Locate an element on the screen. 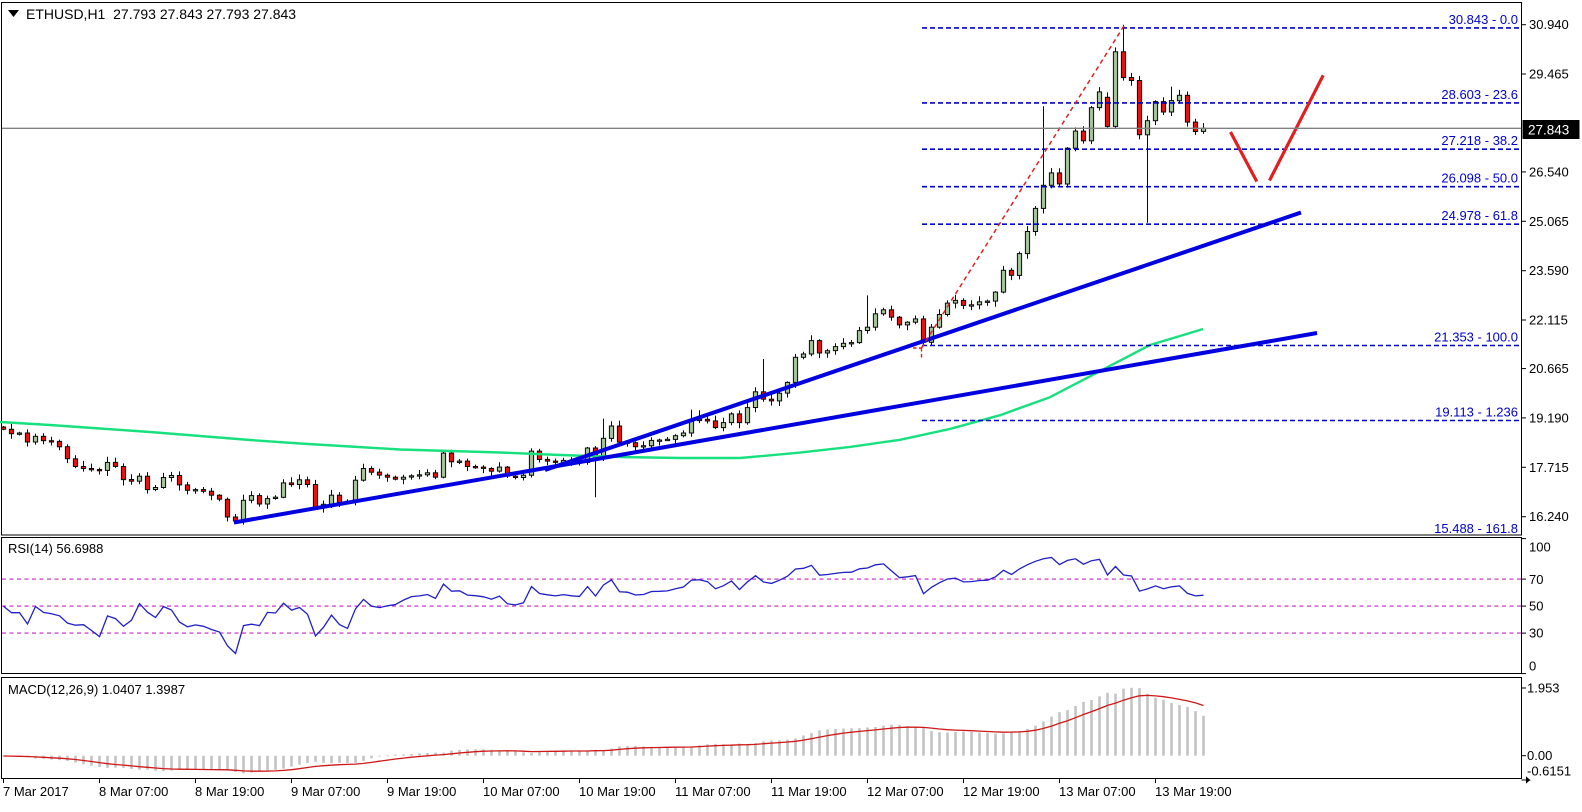 The image size is (1582, 812). svg-text: 13 Mar 07:00 is located at coordinates (1097, 791).